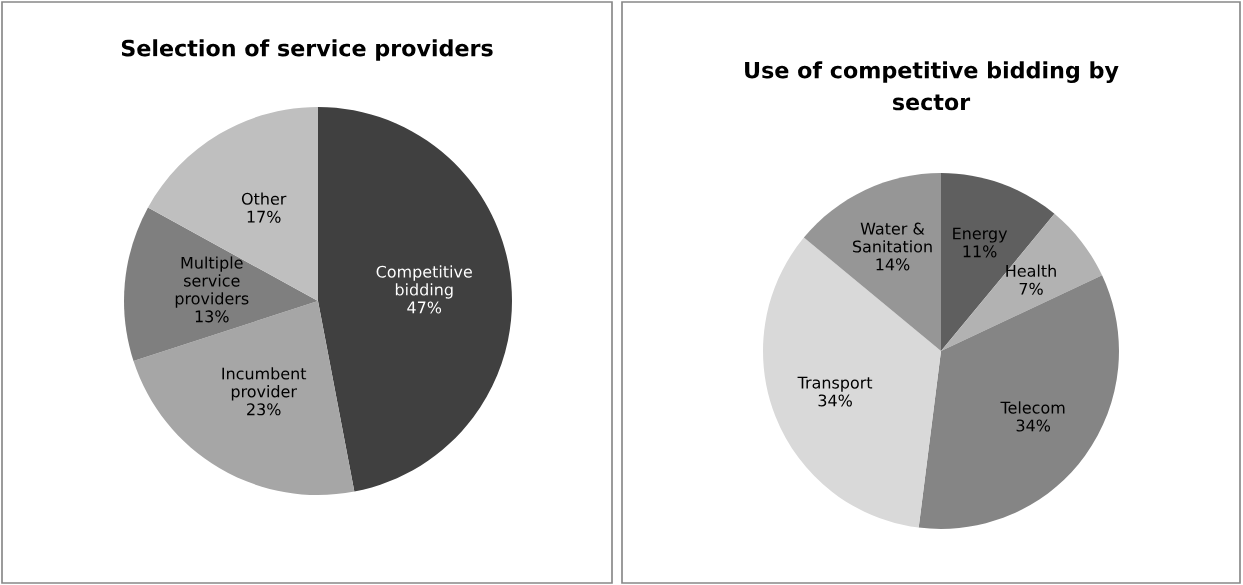  I want to click on slice-label: Health, so click(1031, 270).